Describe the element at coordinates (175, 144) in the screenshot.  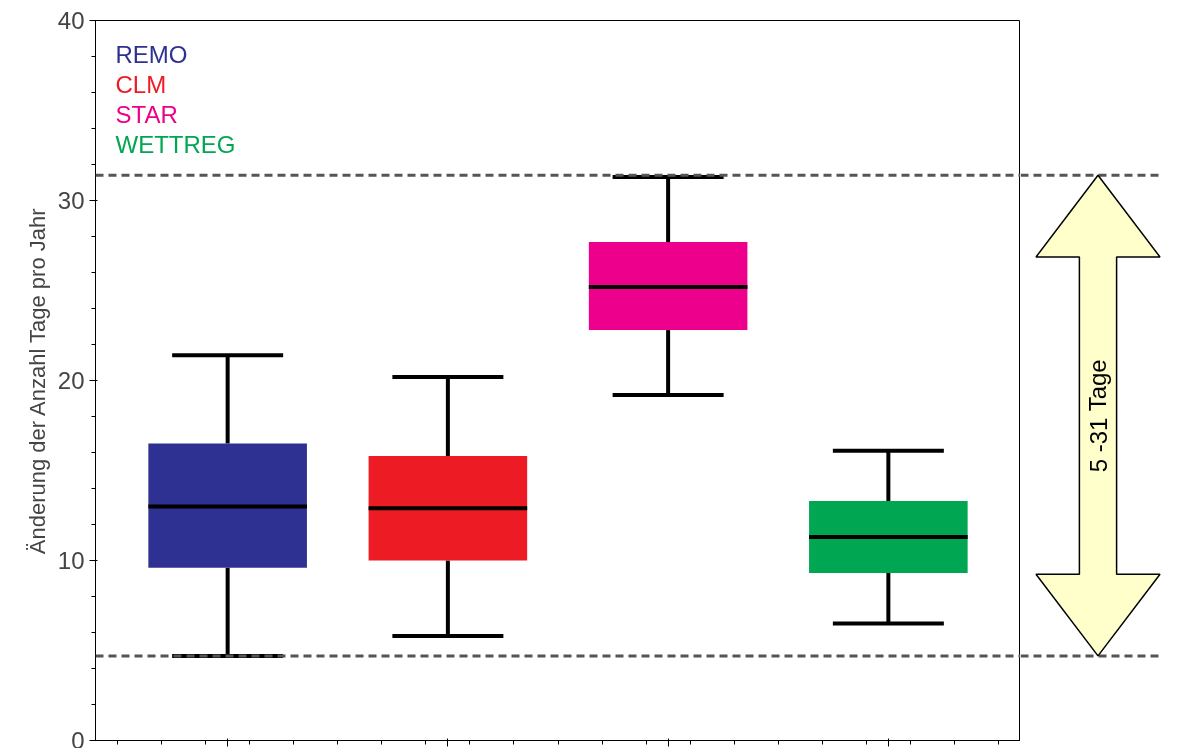
I see `text: WETTREG` at that location.